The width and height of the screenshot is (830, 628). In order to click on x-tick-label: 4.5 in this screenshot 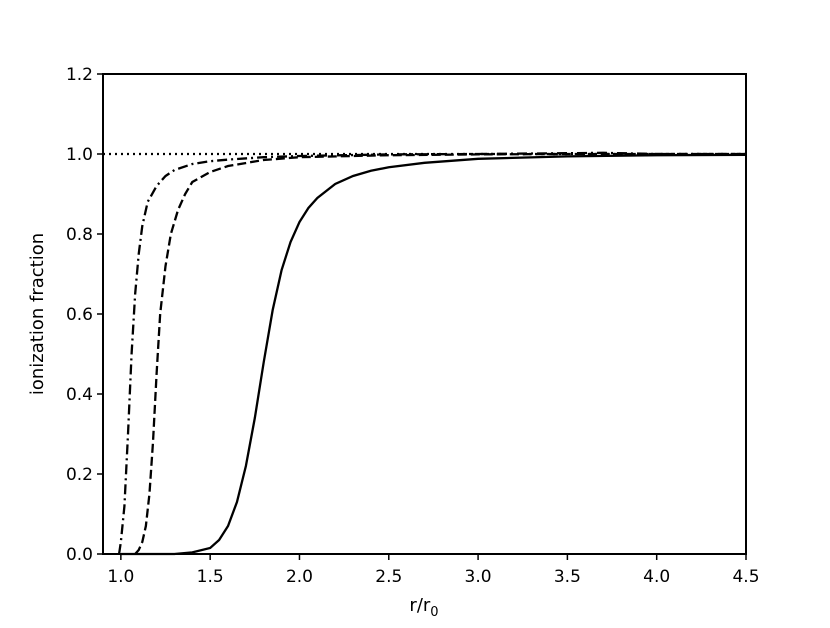, I will do `click(745, 577)`.